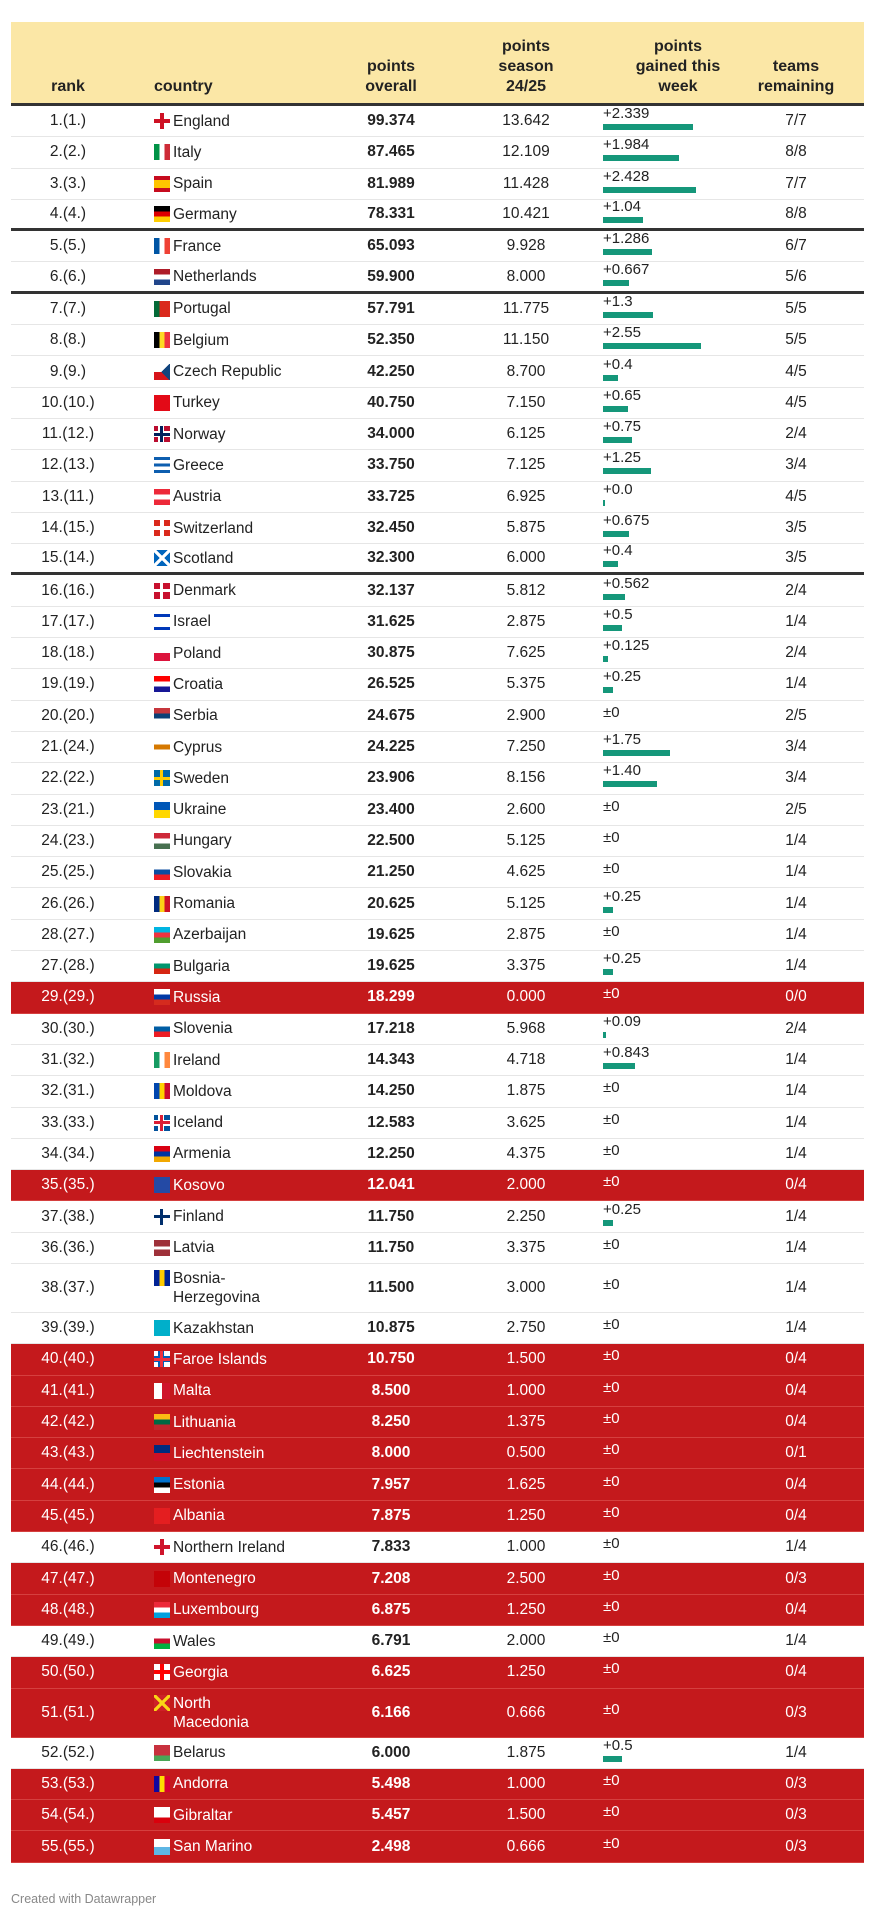 Image resolution: width=876 pixels, height=1920 pixels. What do you see at coordinates (526, 747) in the screenshot?
I see `points-season-cell: 7.250` at bounding box center [526, 747].